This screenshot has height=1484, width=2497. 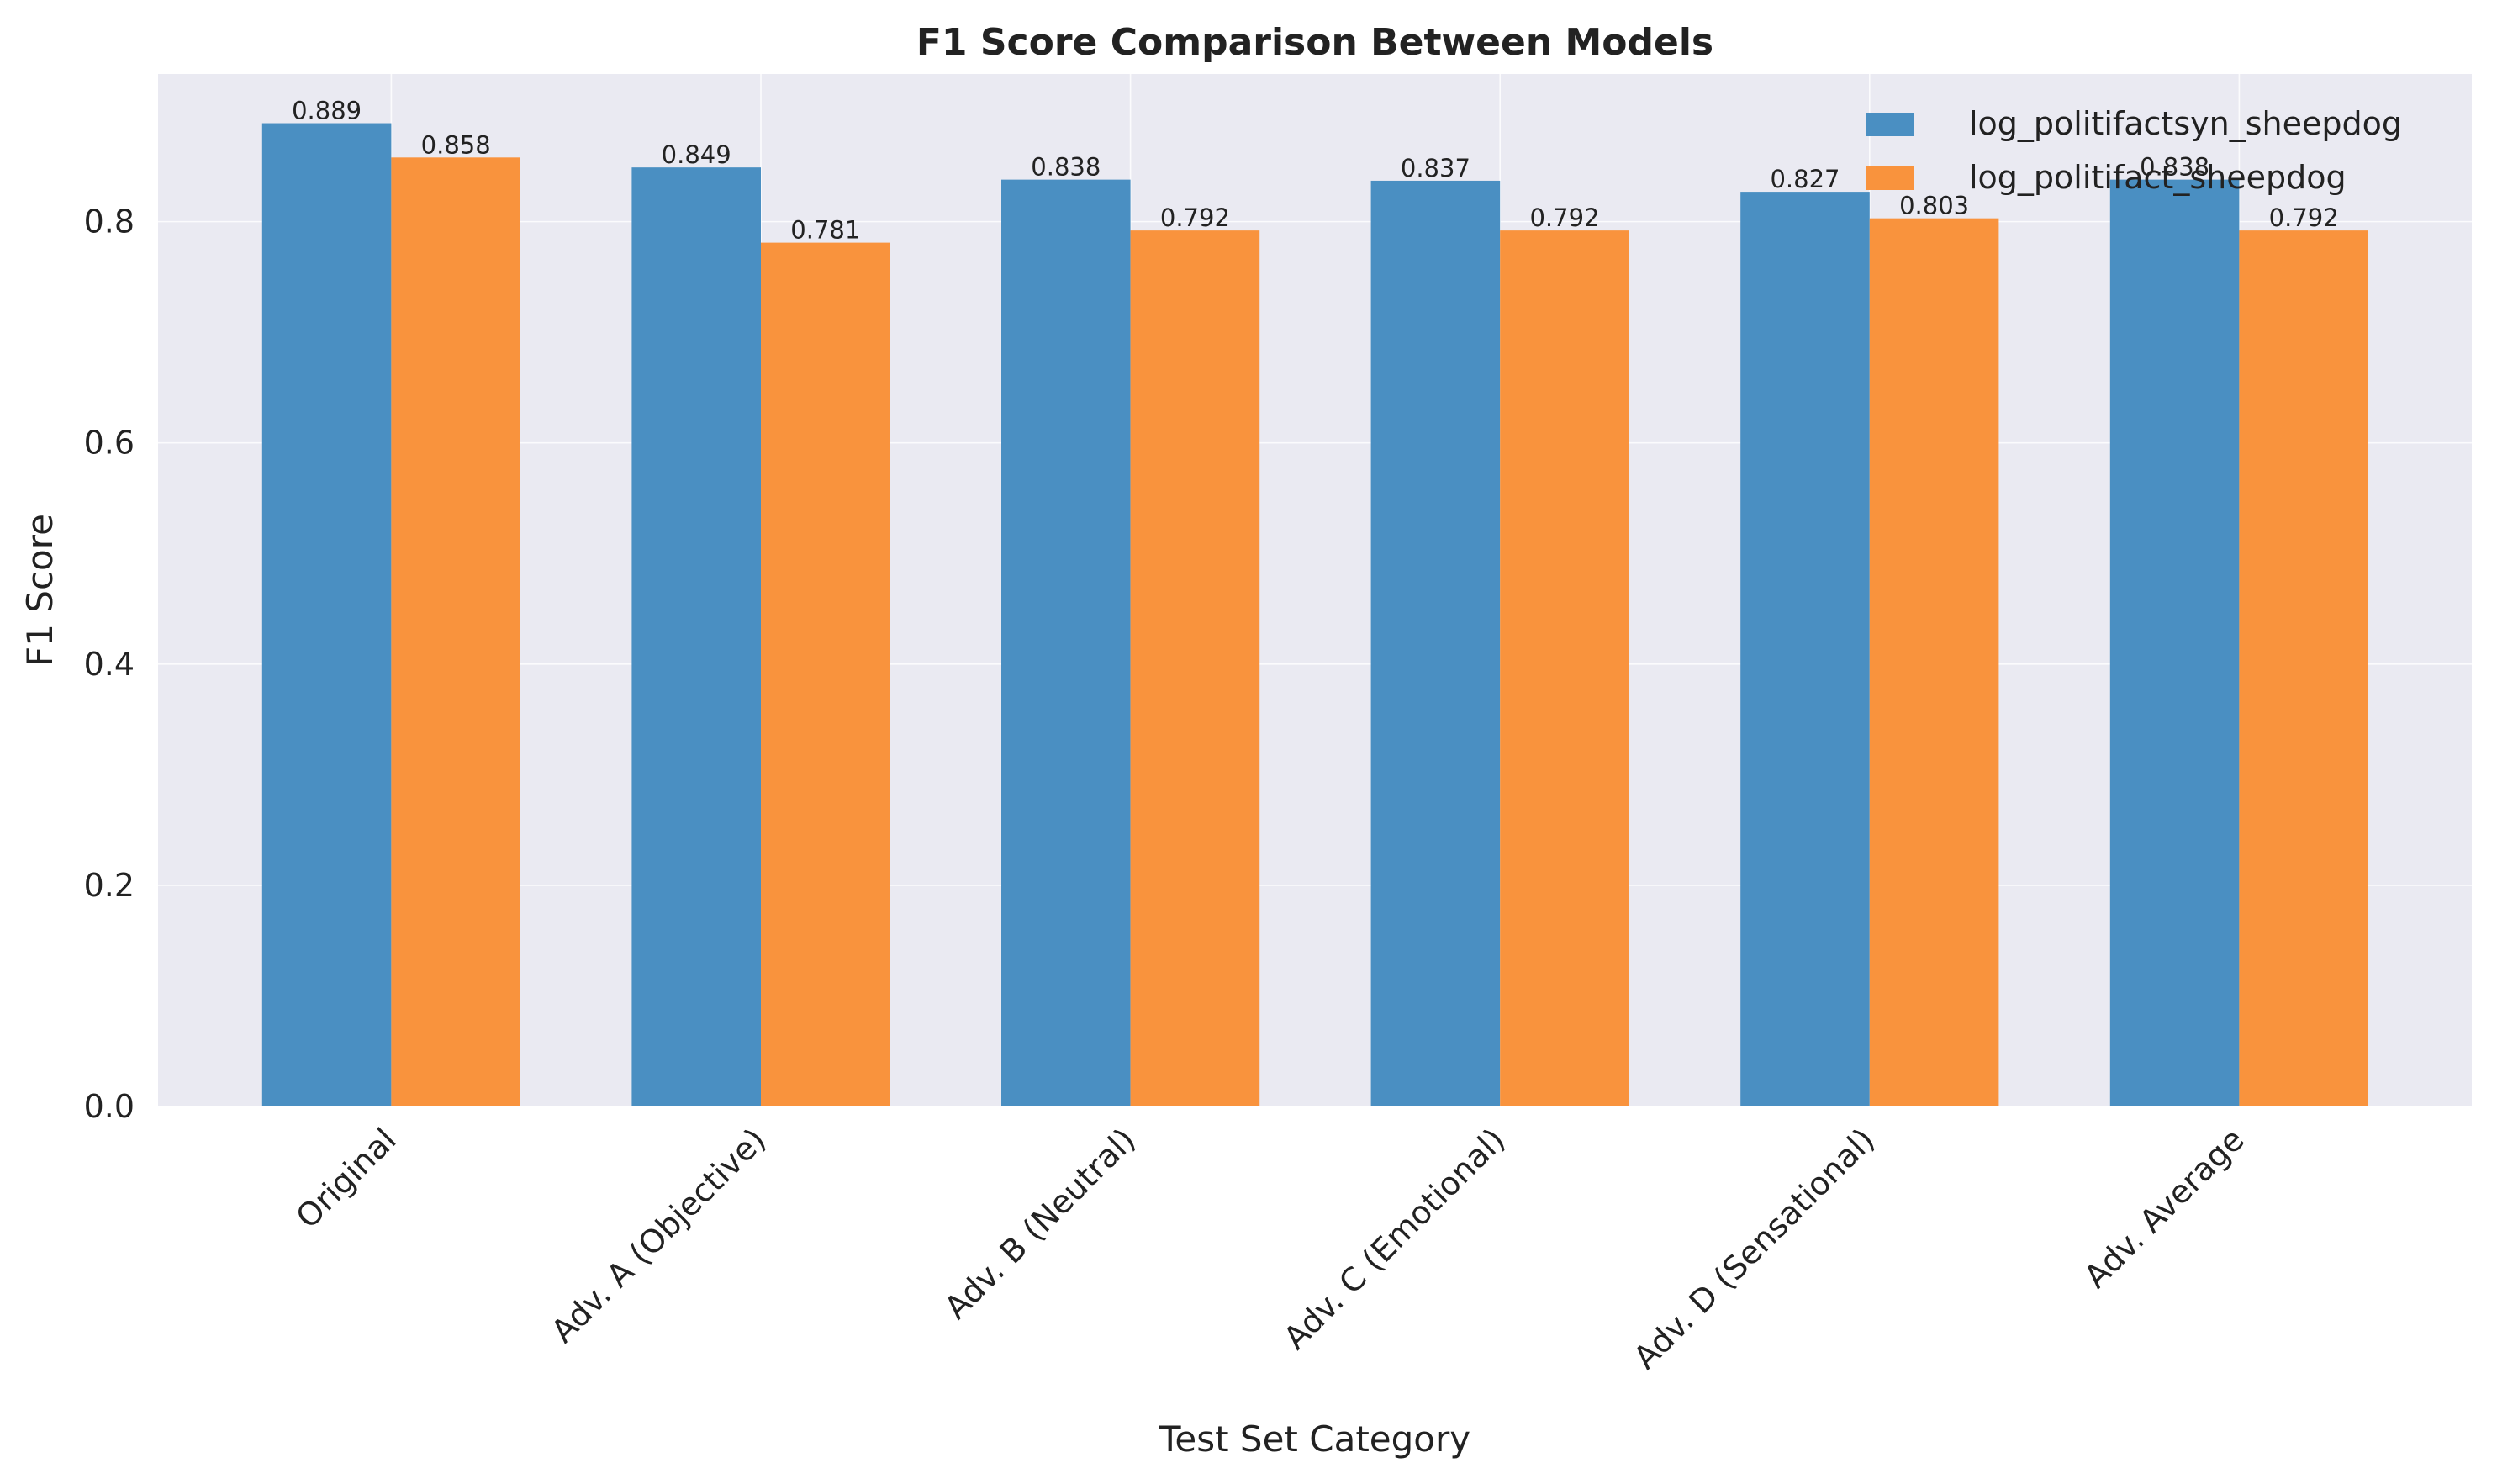 What do you see at coordinates (456, 144) in the screenshot?
I see `bar-value-label: 0.858` at bounding box center [456, 144].